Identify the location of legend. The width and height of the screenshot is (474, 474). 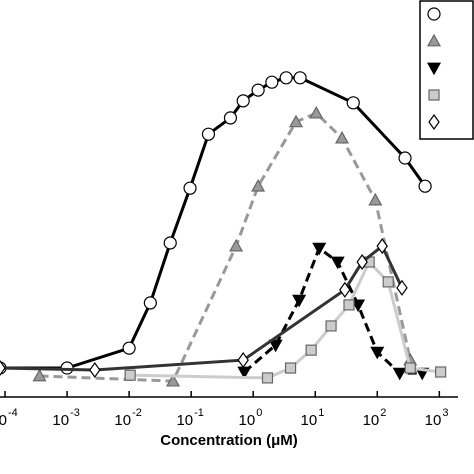
(446, 70).